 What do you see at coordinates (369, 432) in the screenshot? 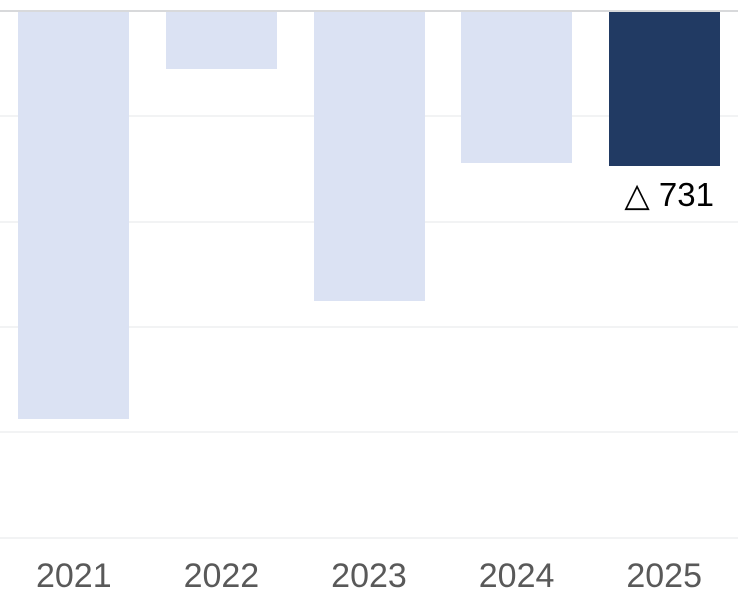
I see `gridline-2000` at bounding box center [369, 432].